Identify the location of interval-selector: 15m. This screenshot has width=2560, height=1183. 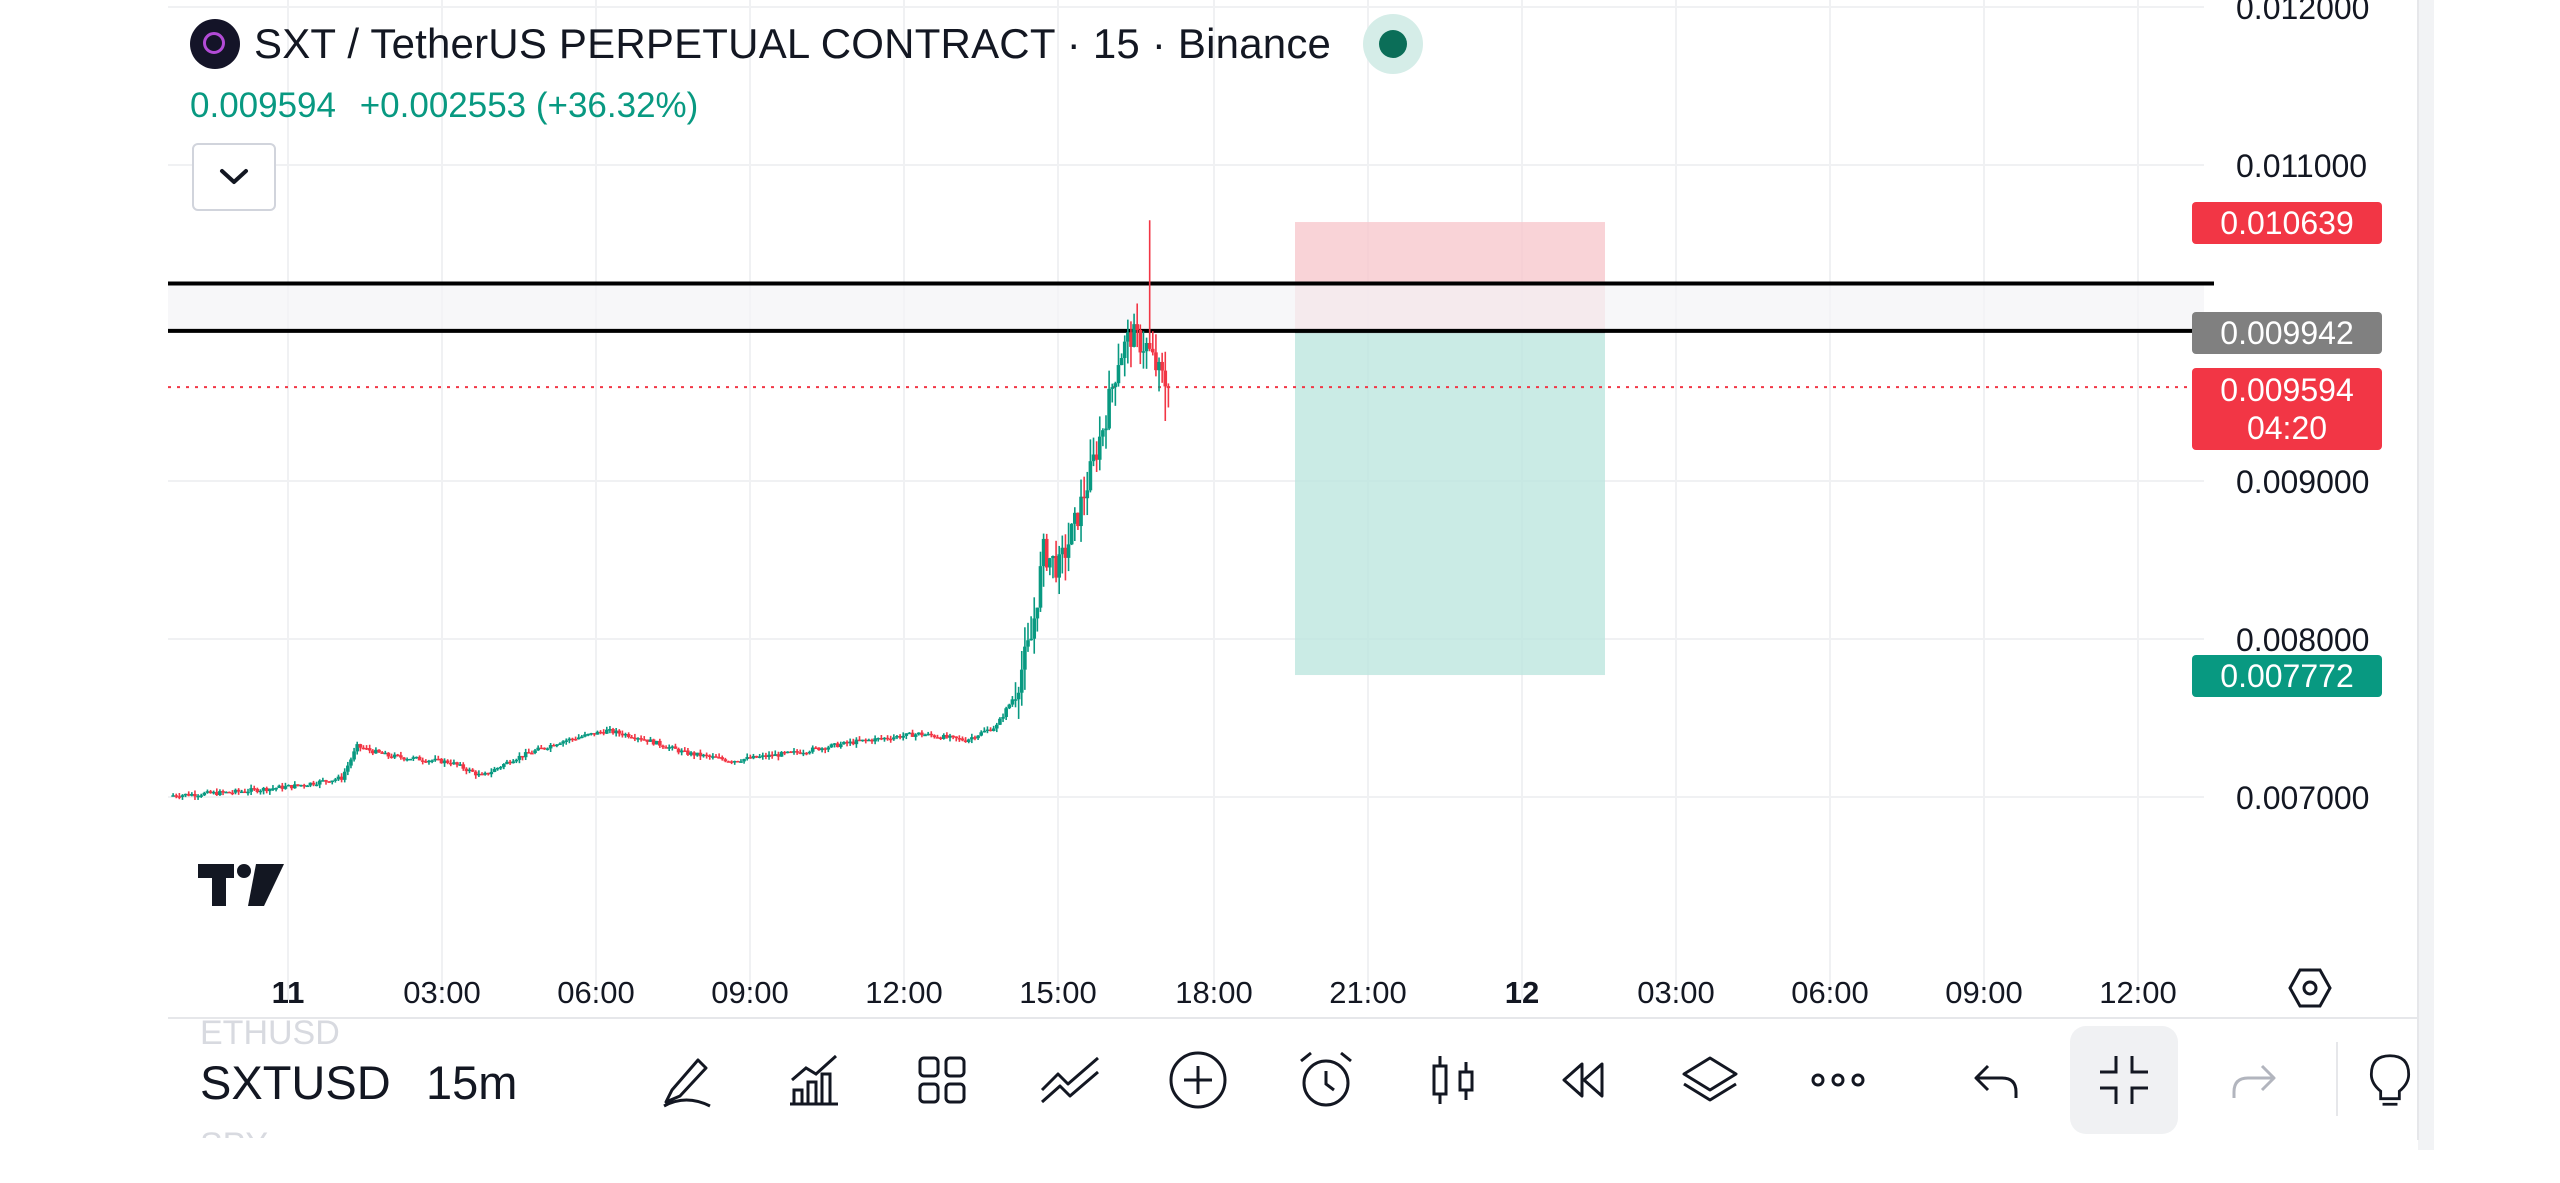
(472, 1082).